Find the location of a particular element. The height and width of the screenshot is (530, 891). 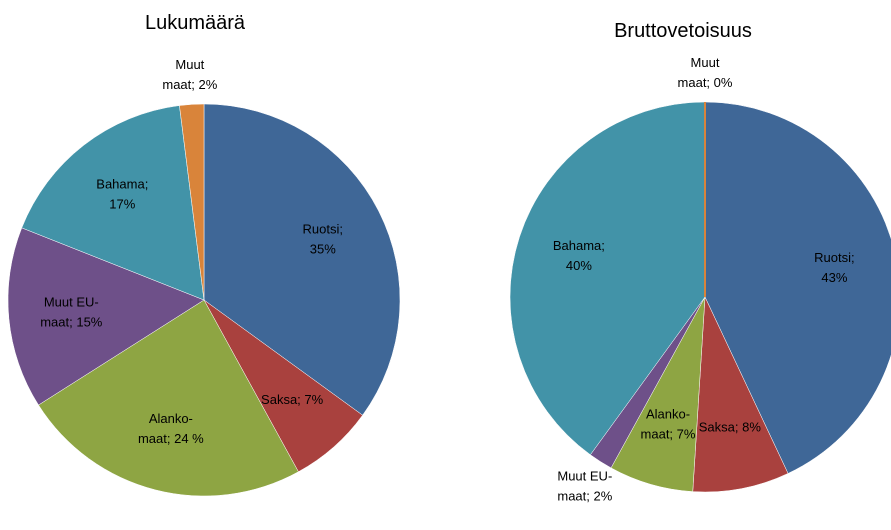

data-label: Muut EU-maat; 2% is located at coordinates (584, 485).